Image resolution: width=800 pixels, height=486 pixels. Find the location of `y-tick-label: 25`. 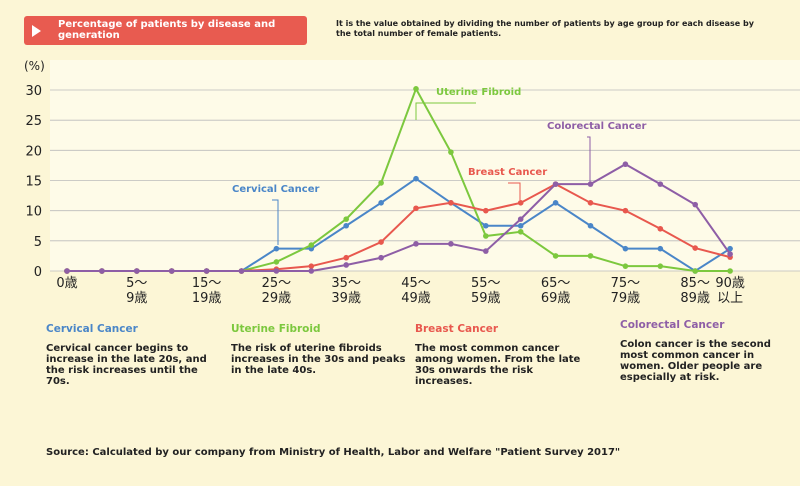

y-tick-label: 25 is located at coordinates (33, 121).